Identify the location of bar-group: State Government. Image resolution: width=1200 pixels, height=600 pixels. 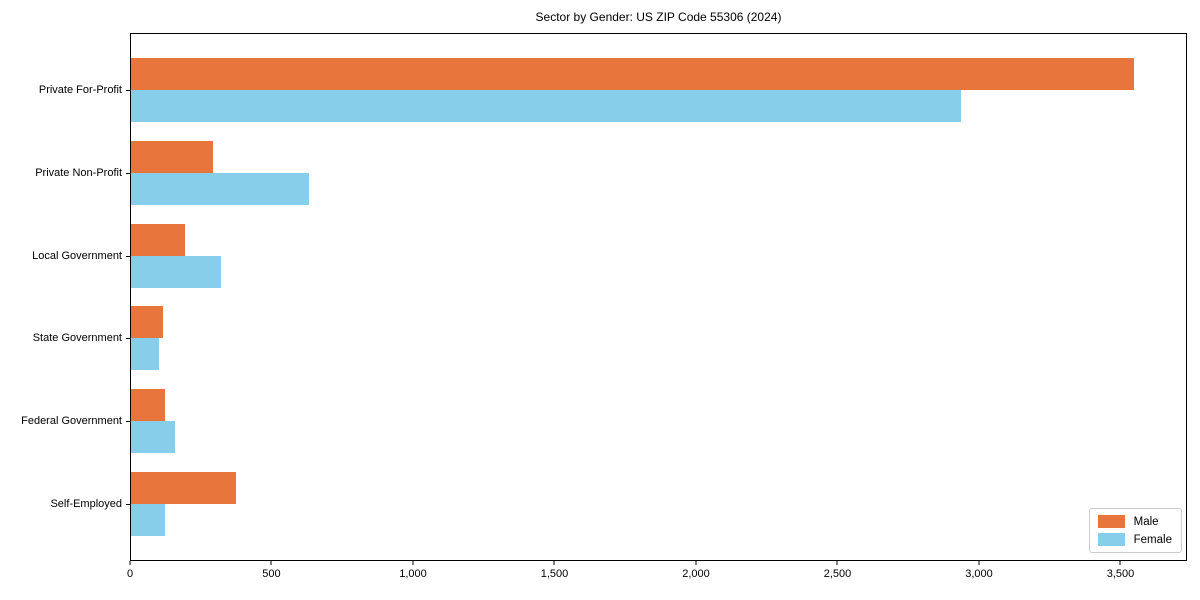
(609, 338).